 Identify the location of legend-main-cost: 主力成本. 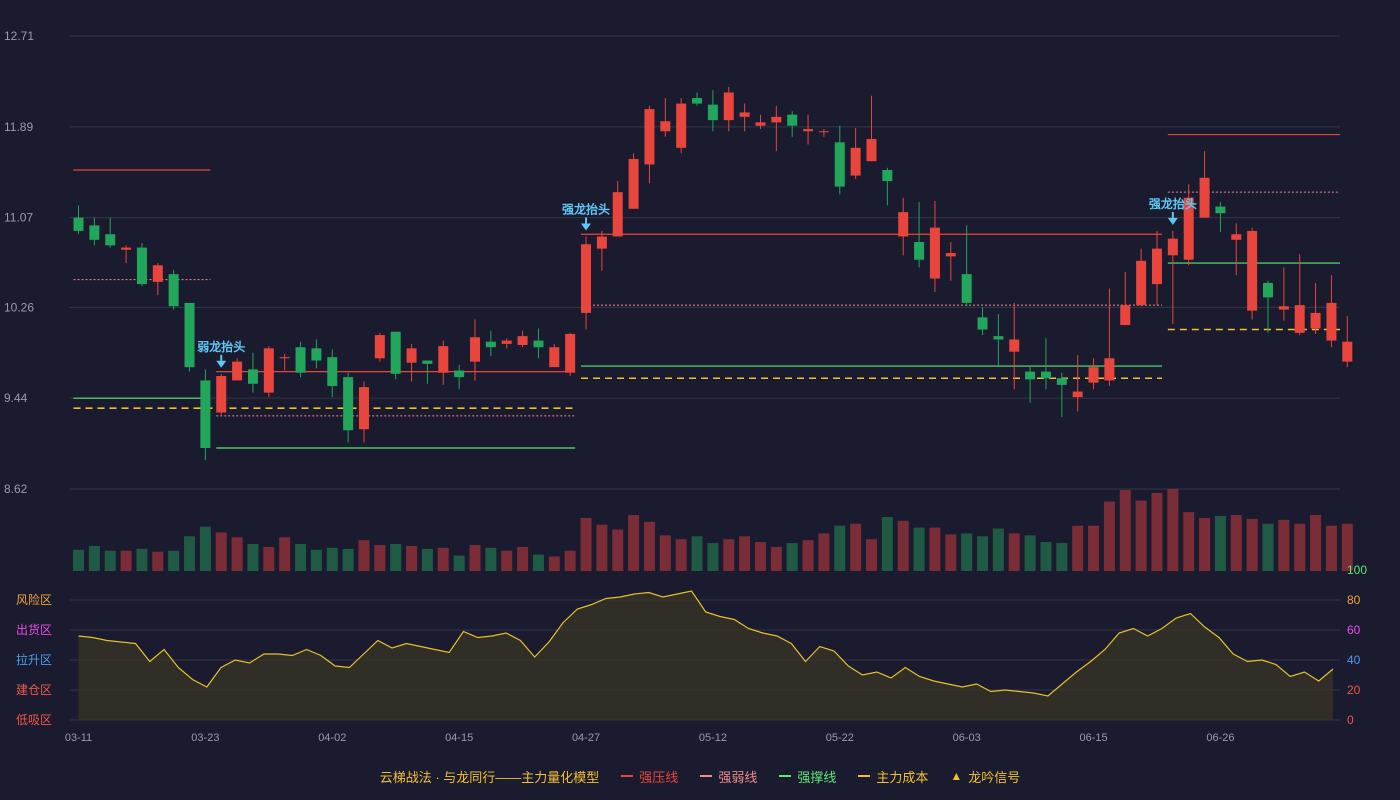
(893, 776).